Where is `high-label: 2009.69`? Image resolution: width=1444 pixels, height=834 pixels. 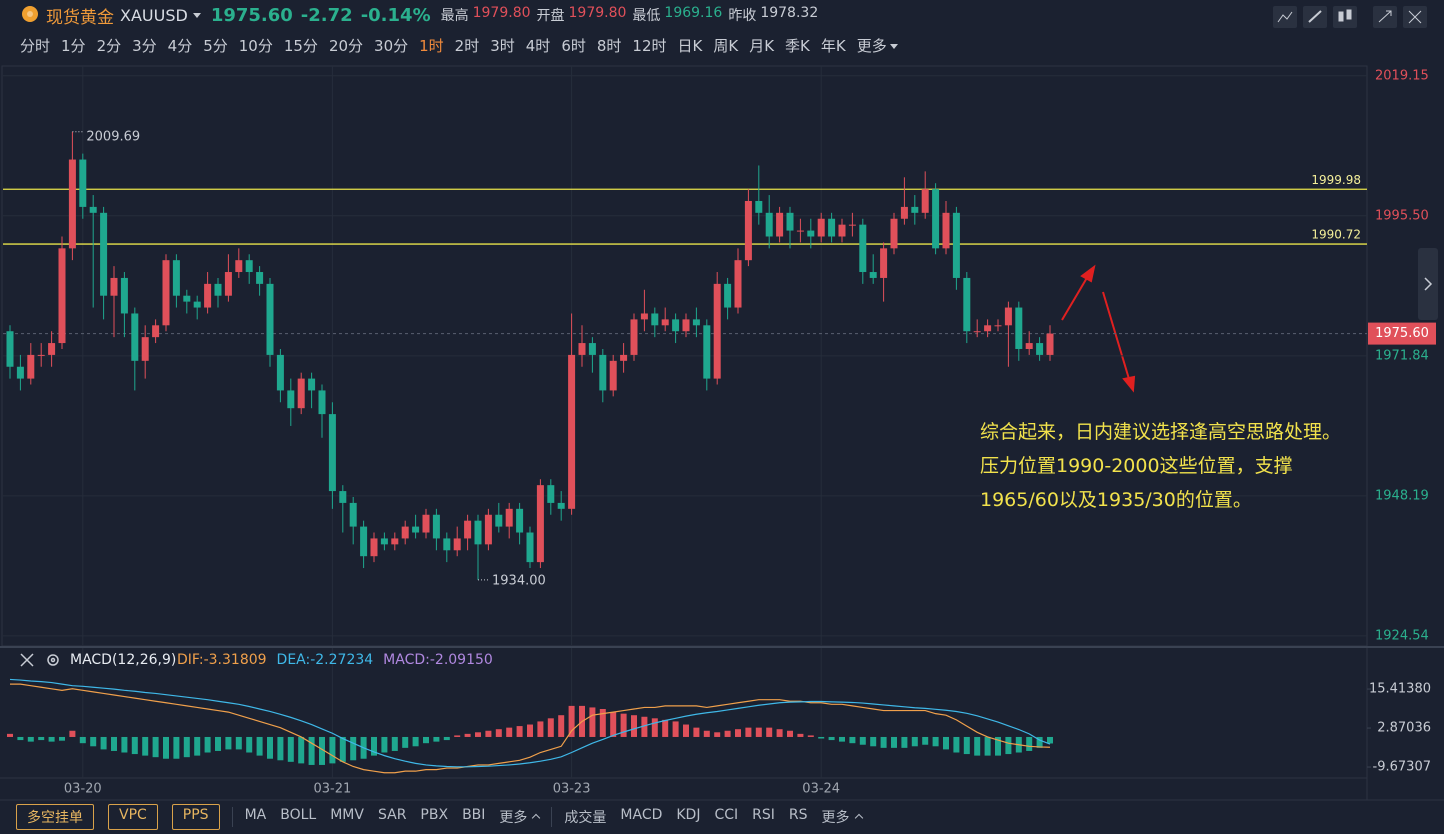 high-label: 2009.69 is located at coordinates (113, 136).